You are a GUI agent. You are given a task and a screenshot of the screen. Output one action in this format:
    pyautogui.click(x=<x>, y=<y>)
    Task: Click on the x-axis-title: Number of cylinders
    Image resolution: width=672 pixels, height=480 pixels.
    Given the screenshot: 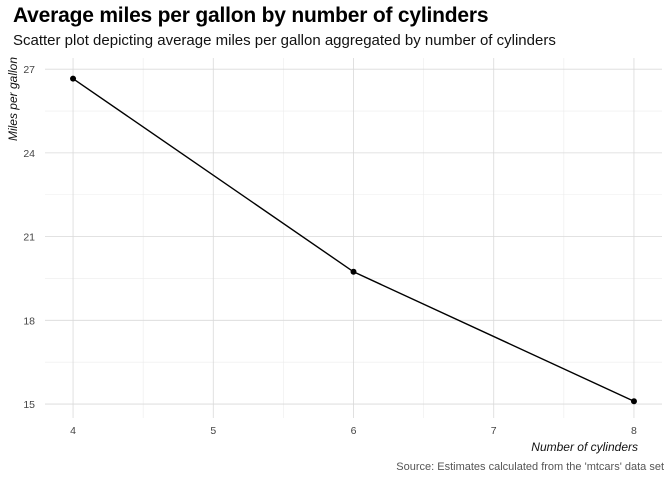 What is the action you would take?
    pyautogui.click(x=584, y=447)
    